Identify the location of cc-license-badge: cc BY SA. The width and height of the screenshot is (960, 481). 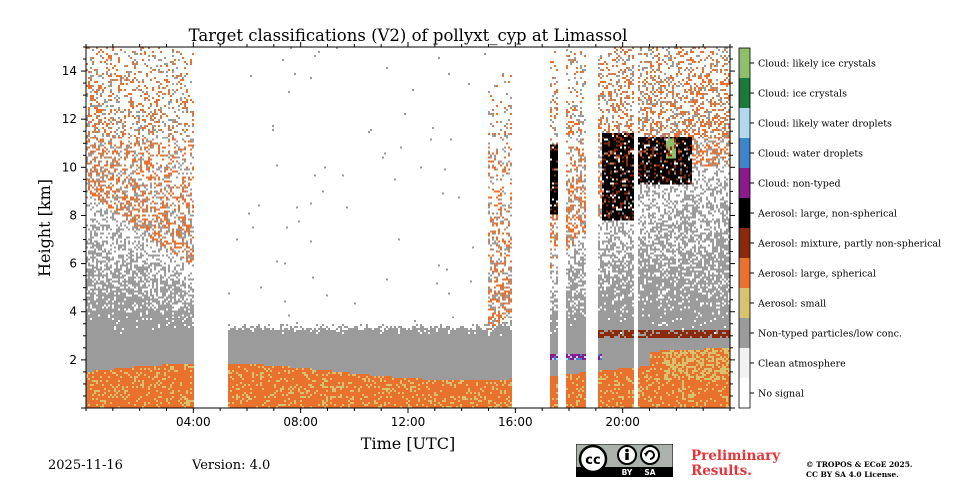
(624, 460).